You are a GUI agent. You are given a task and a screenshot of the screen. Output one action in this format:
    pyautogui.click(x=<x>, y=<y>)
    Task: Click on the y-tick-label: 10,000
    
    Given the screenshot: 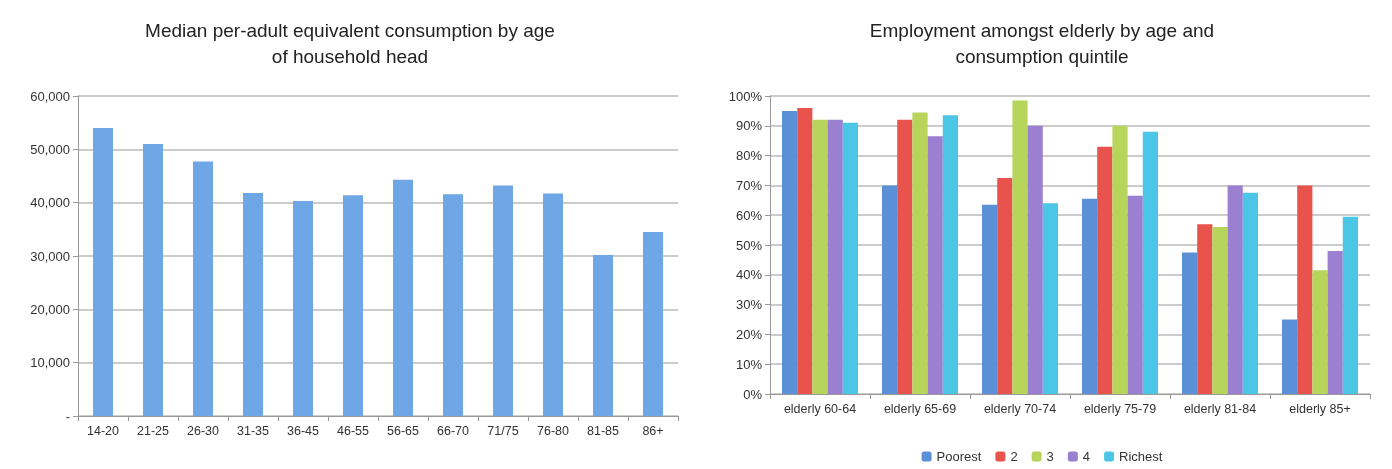 What is the action you would take?
    pyautogui.click(x=50, y=363)
    